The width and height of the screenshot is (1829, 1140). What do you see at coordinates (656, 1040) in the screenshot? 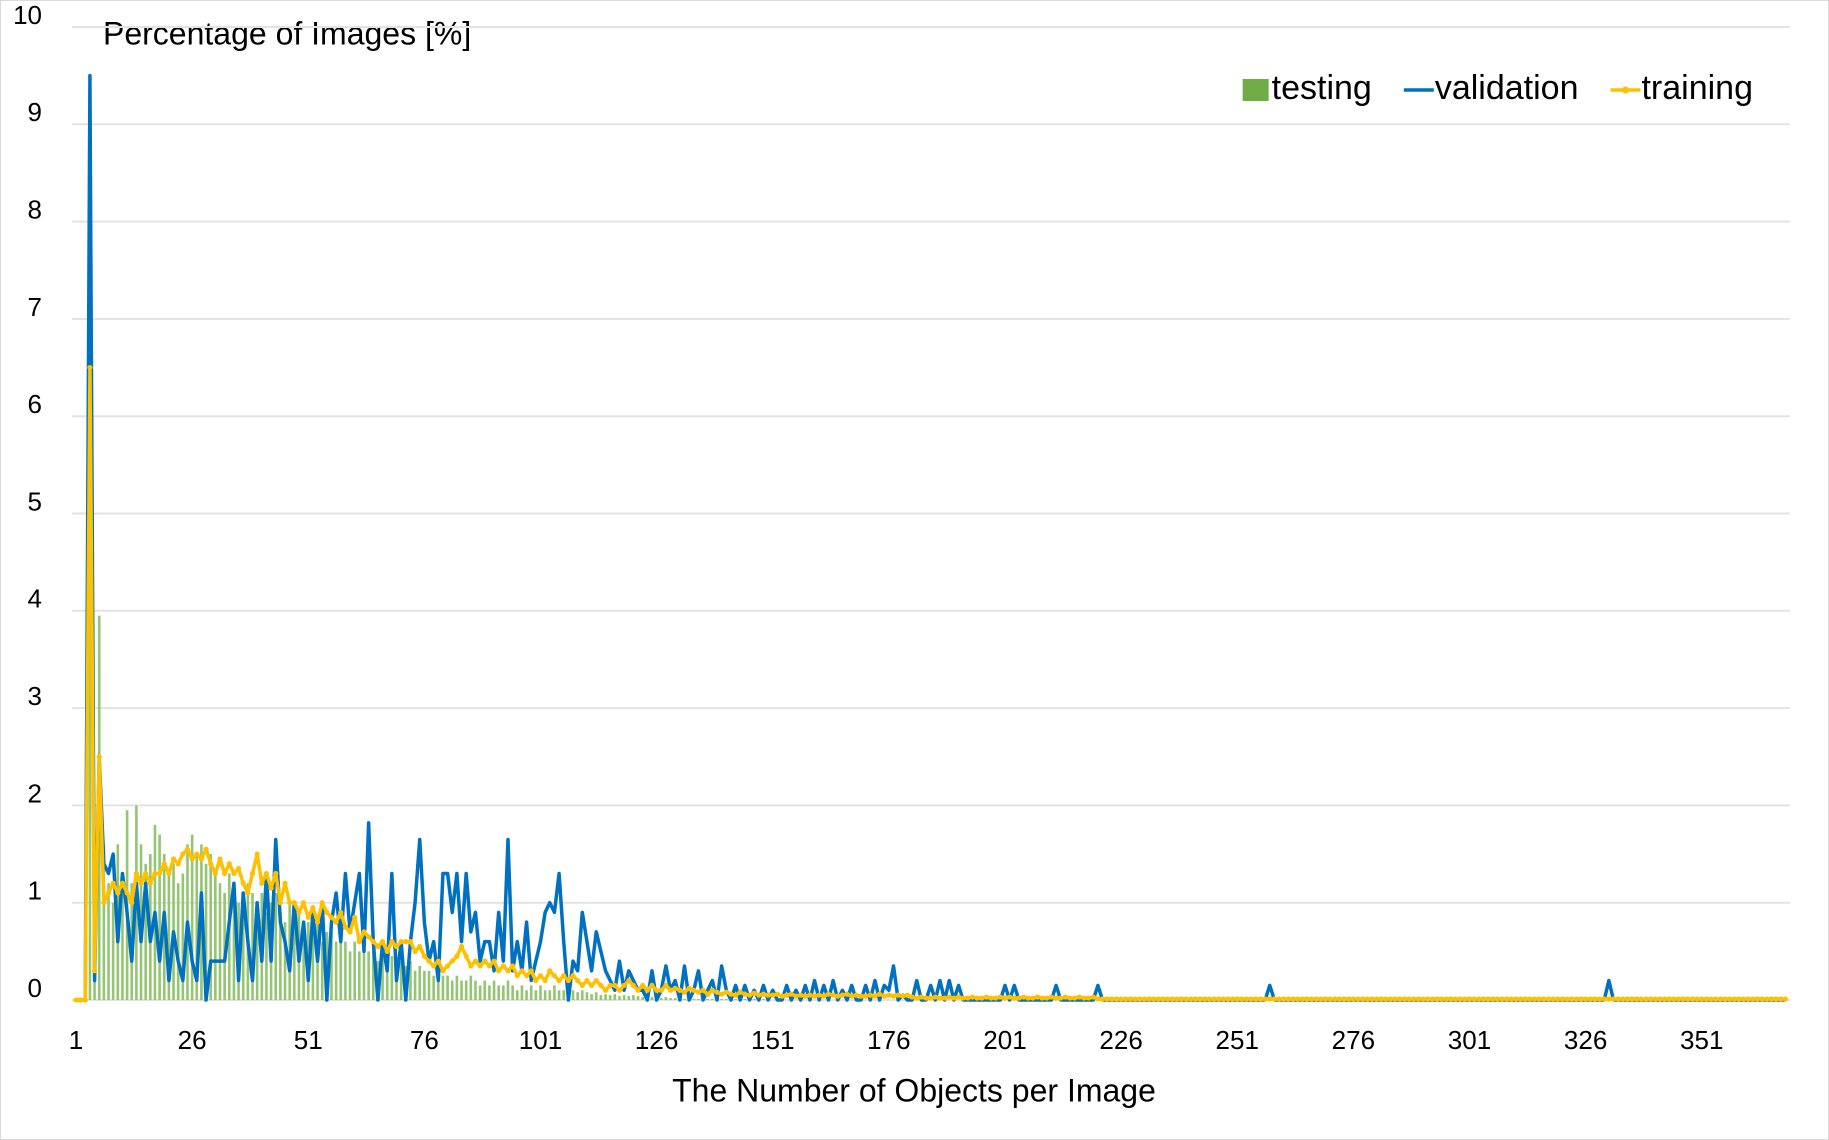
I see `x-tick-label: 126` at bounding box center [656, 1040].